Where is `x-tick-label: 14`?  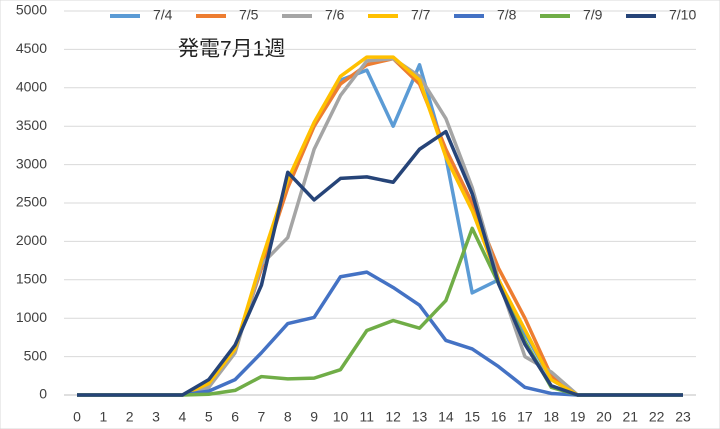 x-tick-label: 14 is located at coordinates (446, 417).